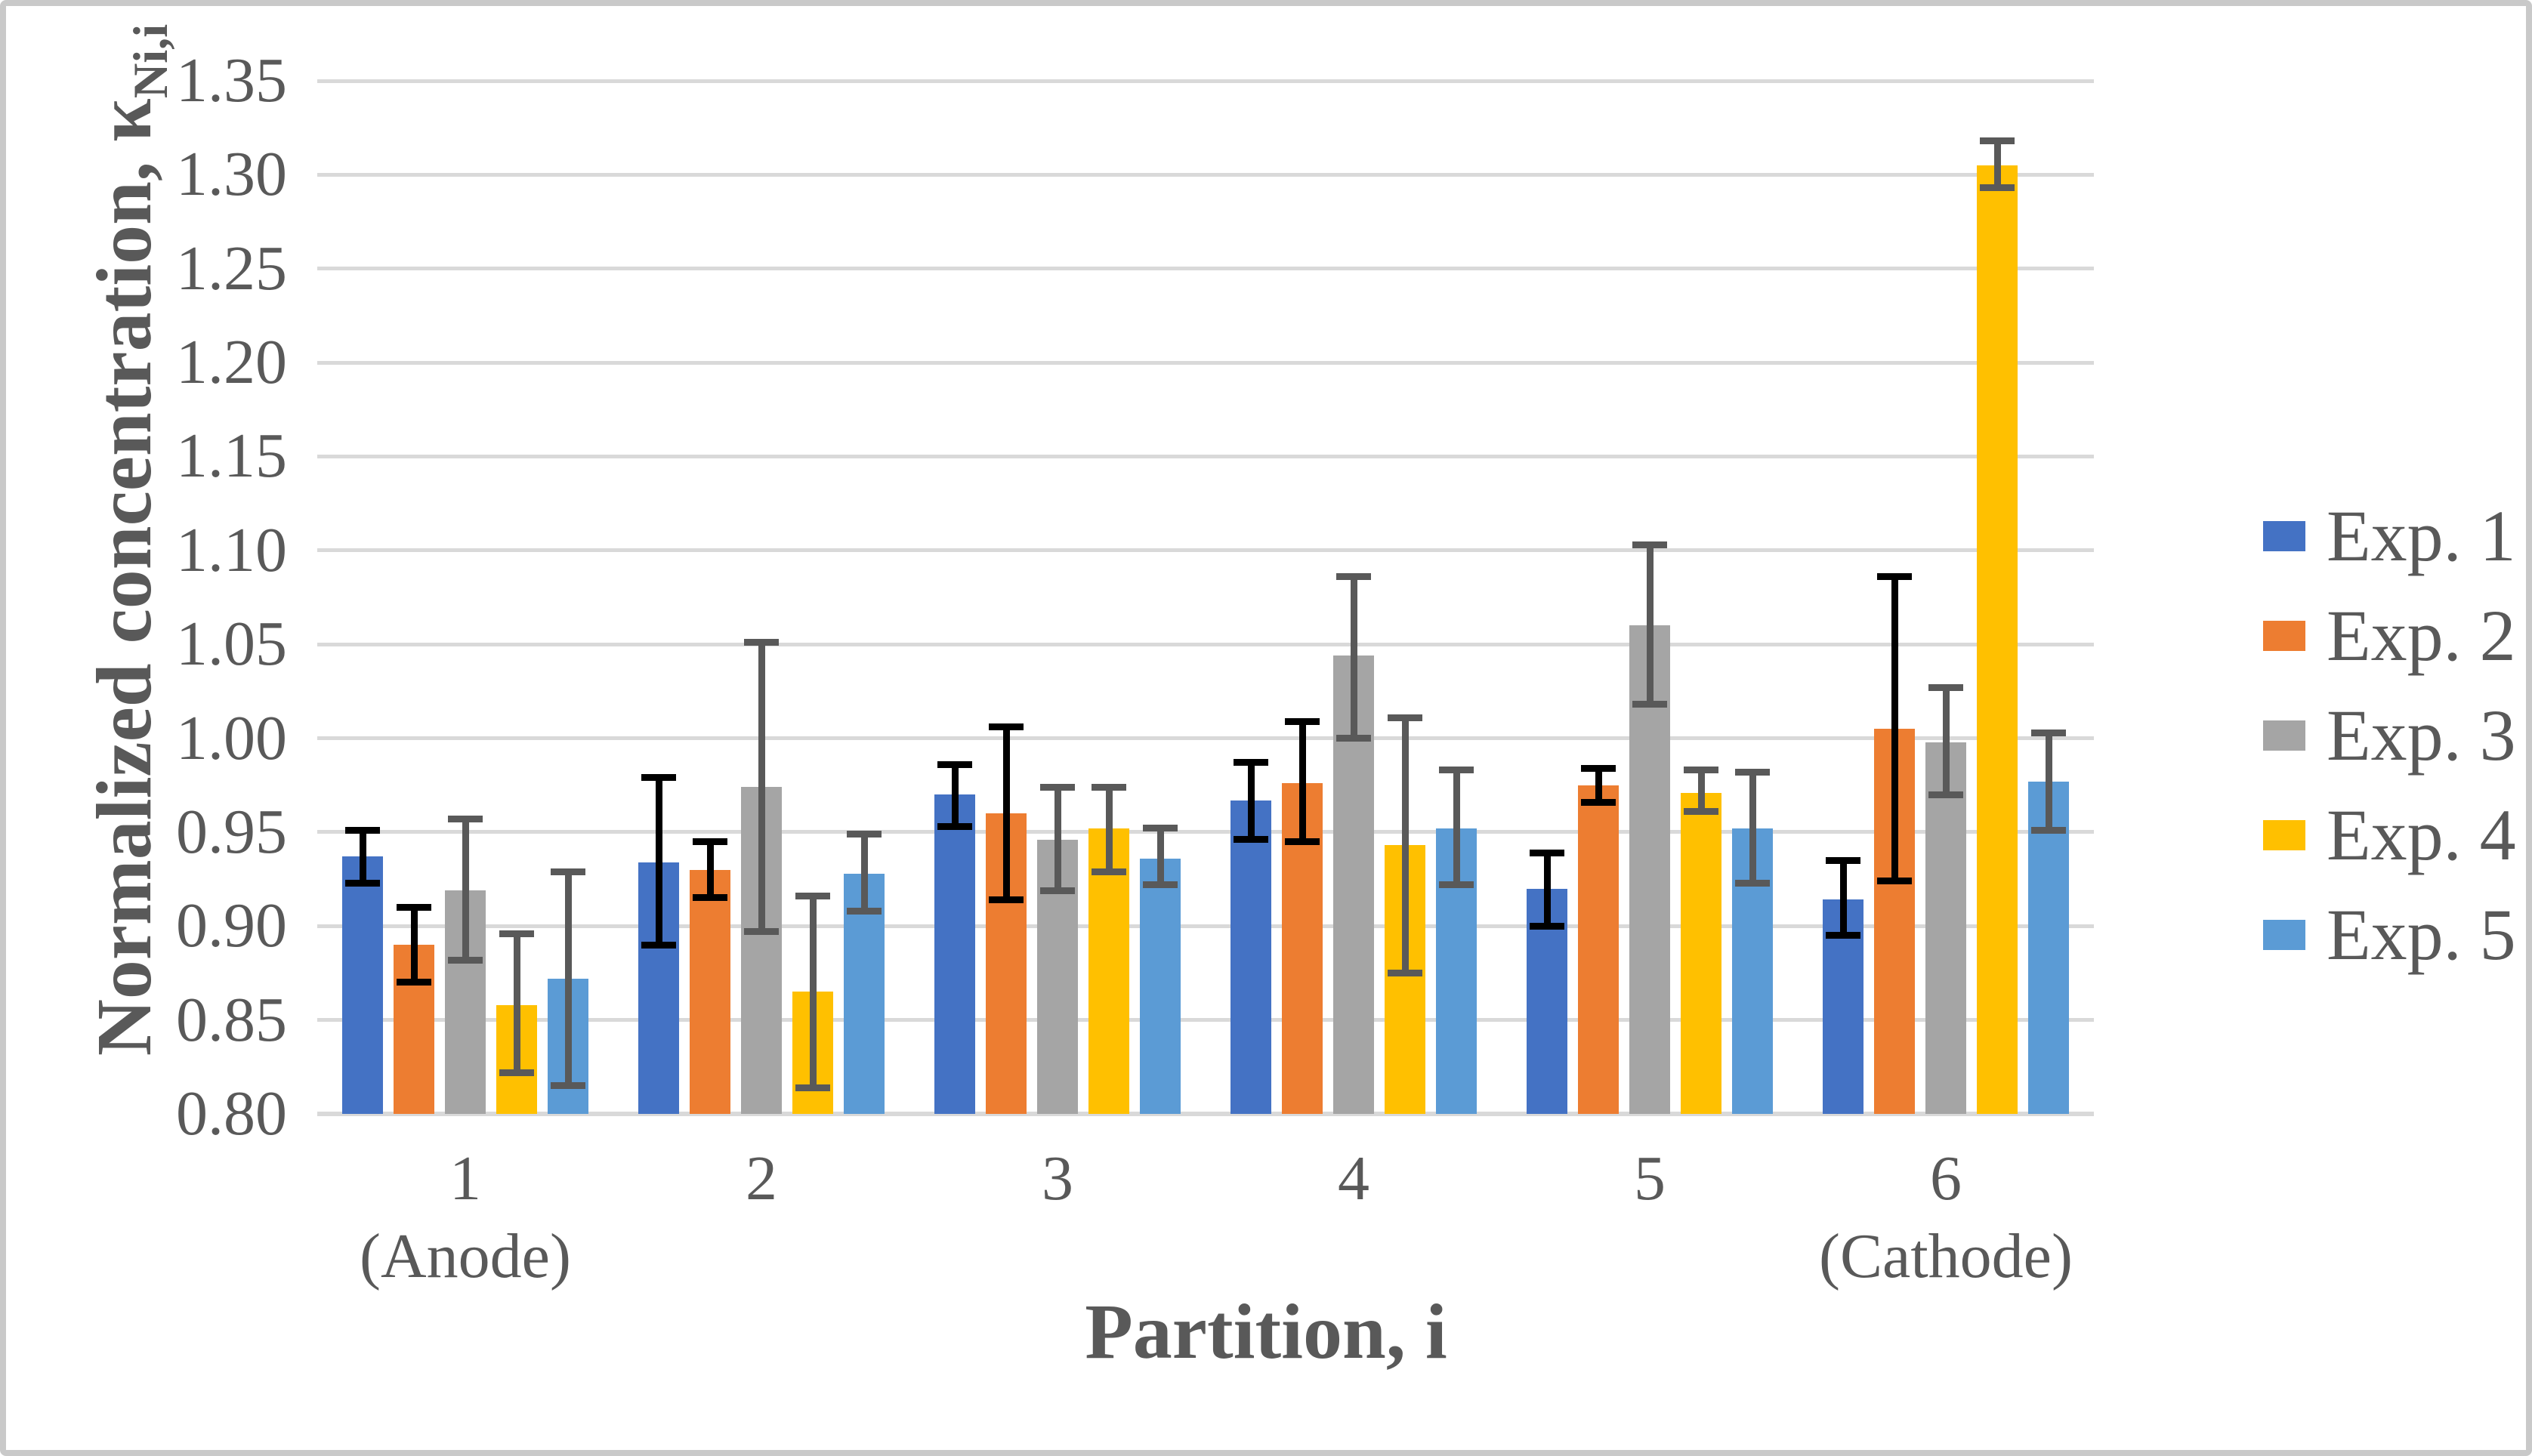 This screenshot has height=1456, width=2532. I want to click on error-bar-exp-2-partition-6-cap-bottom, so click(1894, 881).